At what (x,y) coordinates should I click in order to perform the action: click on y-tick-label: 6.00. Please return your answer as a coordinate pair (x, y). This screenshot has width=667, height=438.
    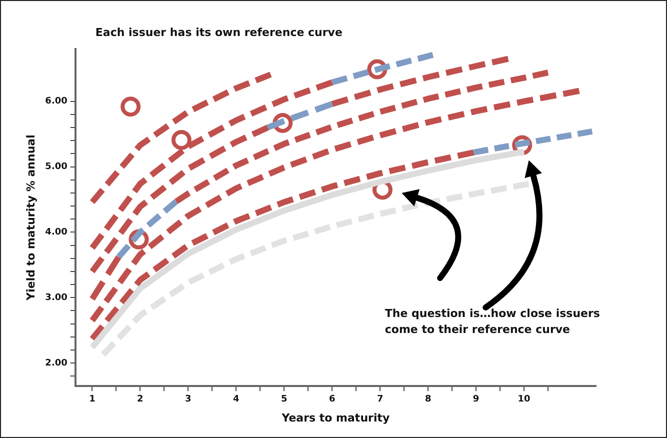
    Looking at the image, I should click on (56, 101).